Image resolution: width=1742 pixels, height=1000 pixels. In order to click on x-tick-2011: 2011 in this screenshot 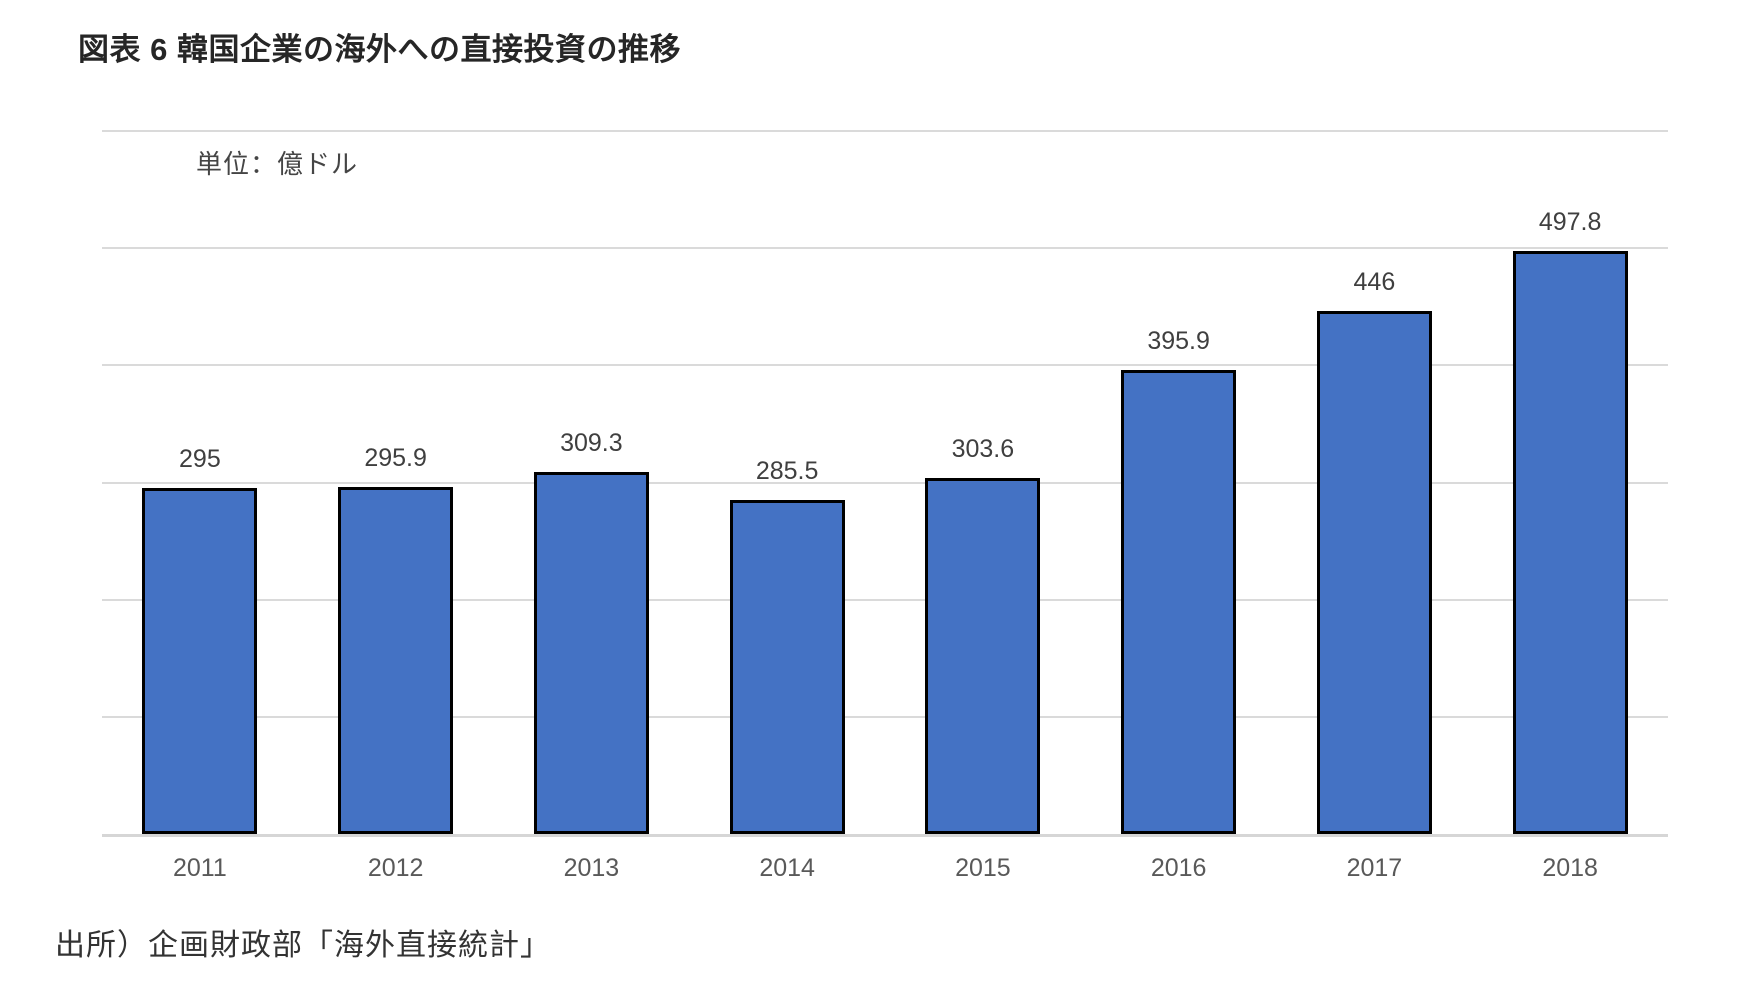, I will do `click(199, 868)`.